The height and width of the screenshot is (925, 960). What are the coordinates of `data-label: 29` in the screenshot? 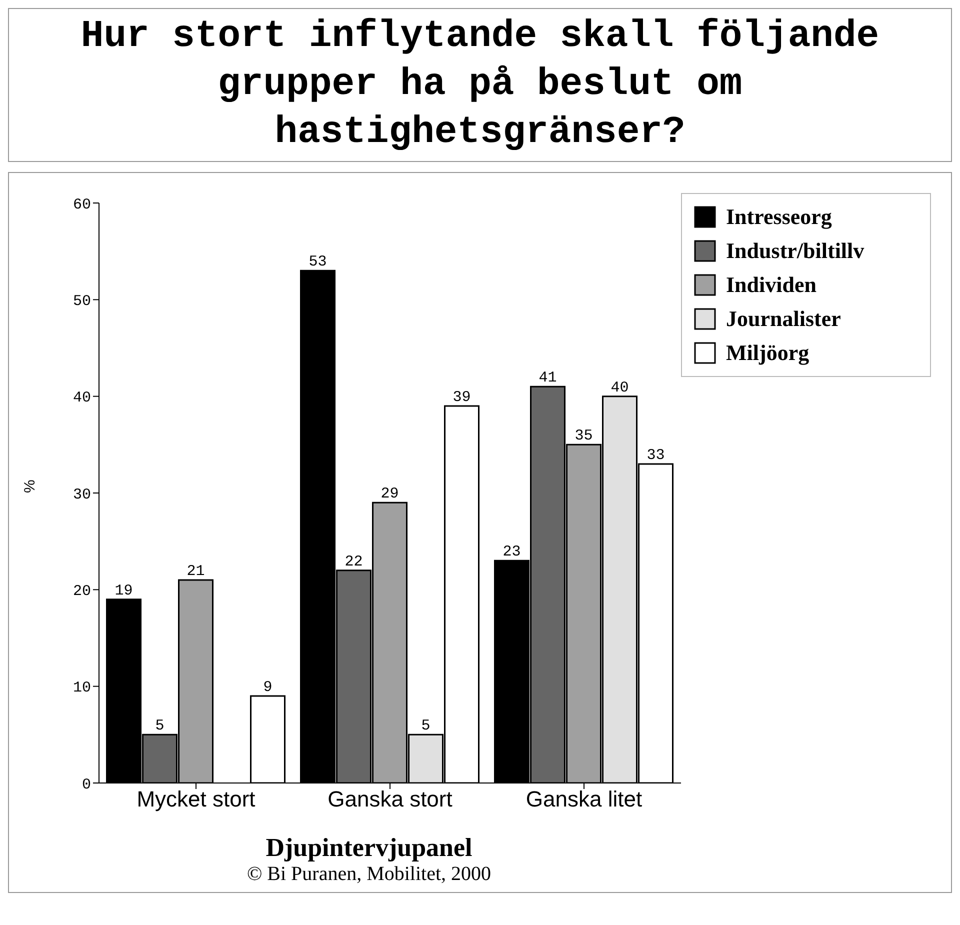 It's located at (389, 494).